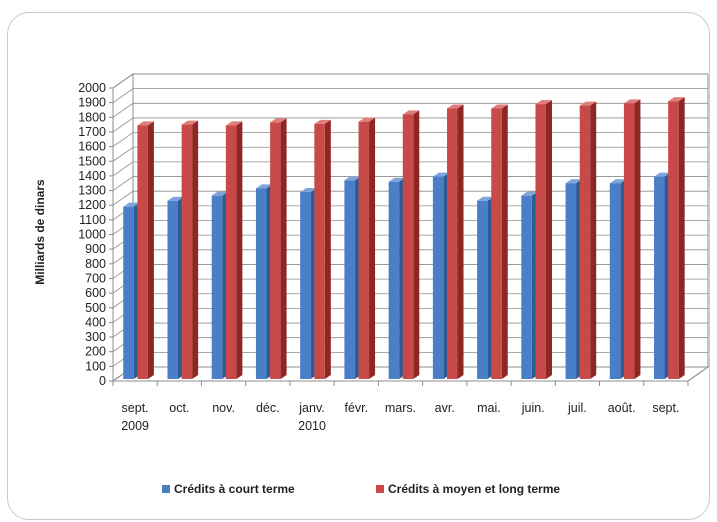 This screenshot has width=717, height=522. Describe the element at coordinates (223, 408) in the screenshot. I see `x-tick-label: nov.` at that location.